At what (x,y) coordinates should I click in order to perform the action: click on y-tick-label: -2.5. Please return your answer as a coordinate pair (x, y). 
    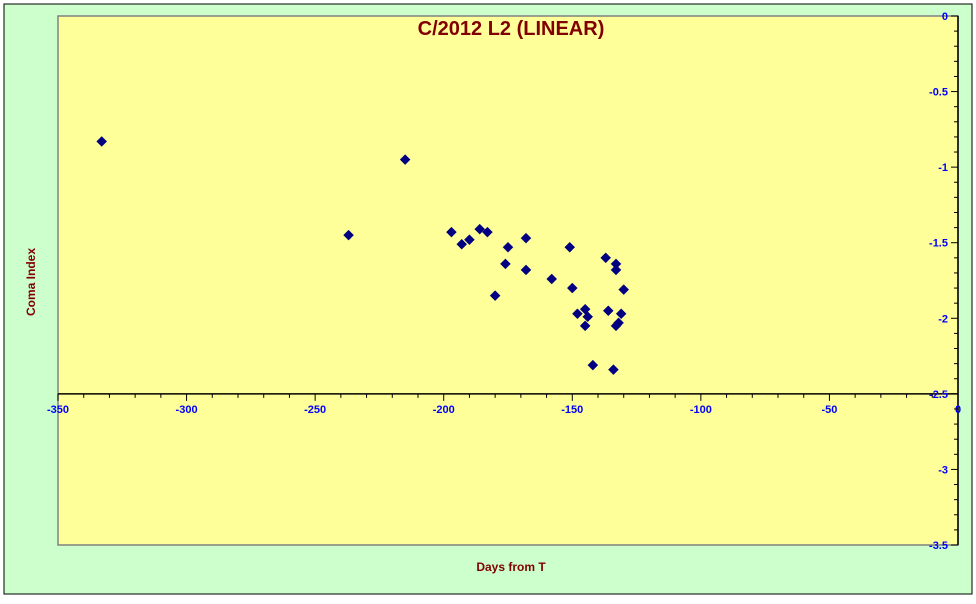
    Looking at the image, I should click on (938, 395).